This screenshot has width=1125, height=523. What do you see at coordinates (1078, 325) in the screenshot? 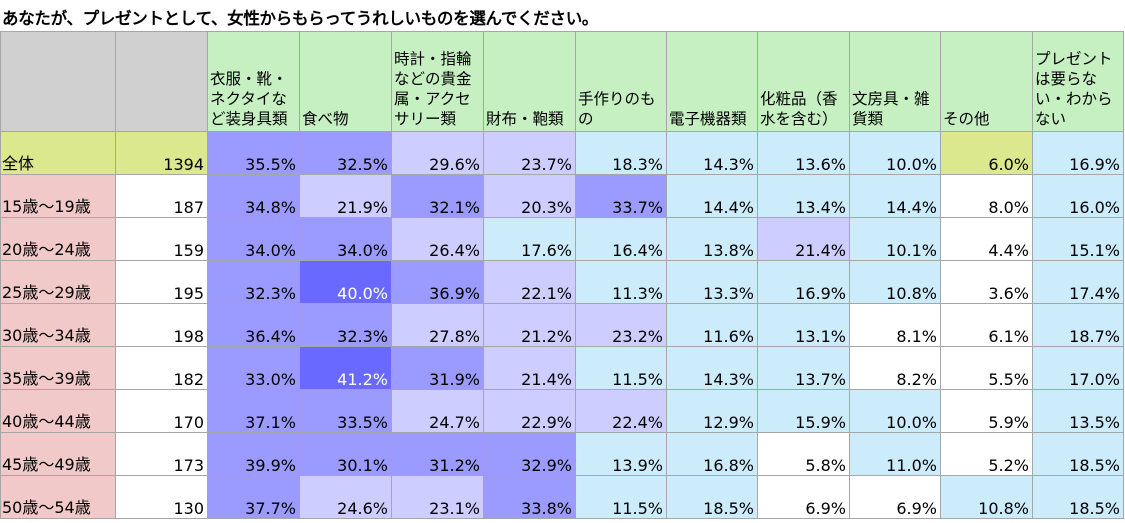
I see `percentage-cell: 18.7%` at bounding box center [1078, 325].